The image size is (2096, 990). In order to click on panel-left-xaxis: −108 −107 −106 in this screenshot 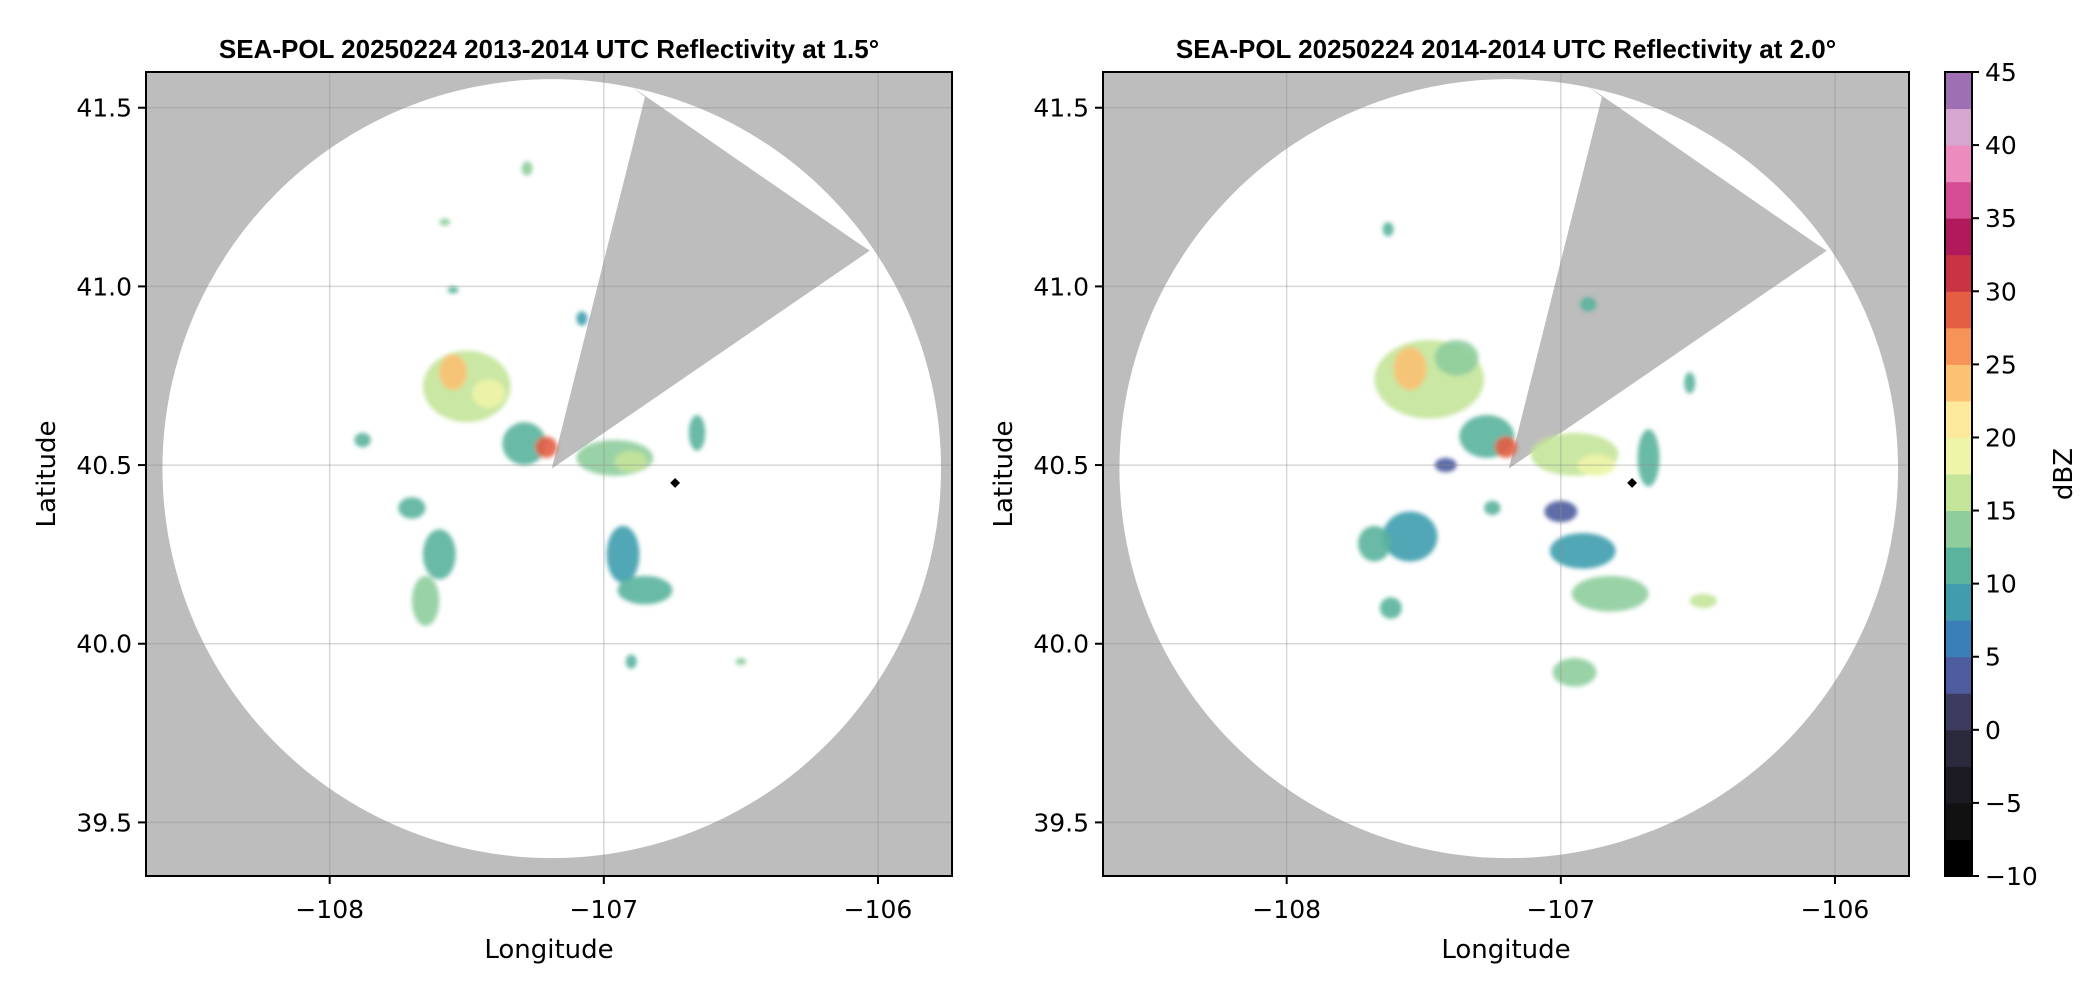, I will do `click(603, 900)`.